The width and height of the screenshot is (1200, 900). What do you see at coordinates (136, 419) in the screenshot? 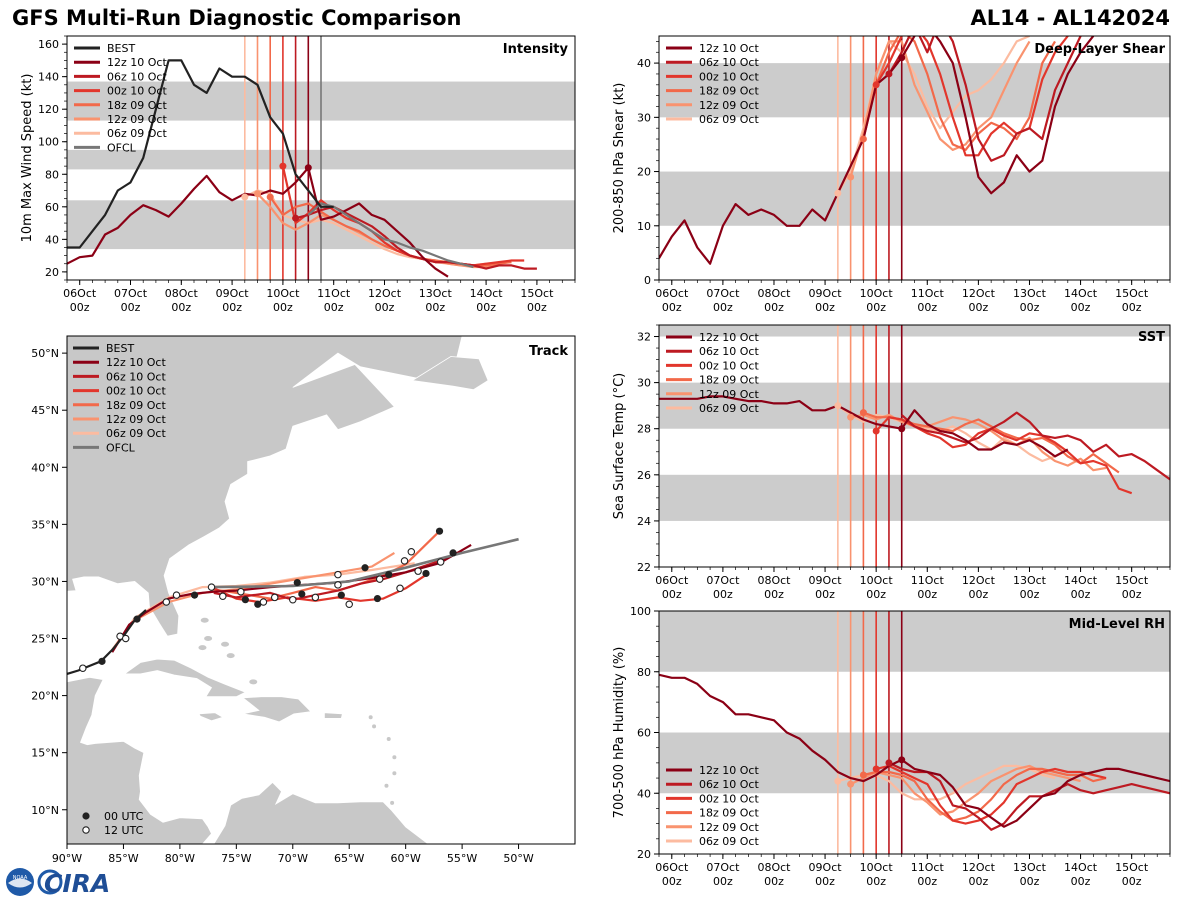
I see `track-legend-label: 12z 09 Oct` at bounding box center [136, 419].